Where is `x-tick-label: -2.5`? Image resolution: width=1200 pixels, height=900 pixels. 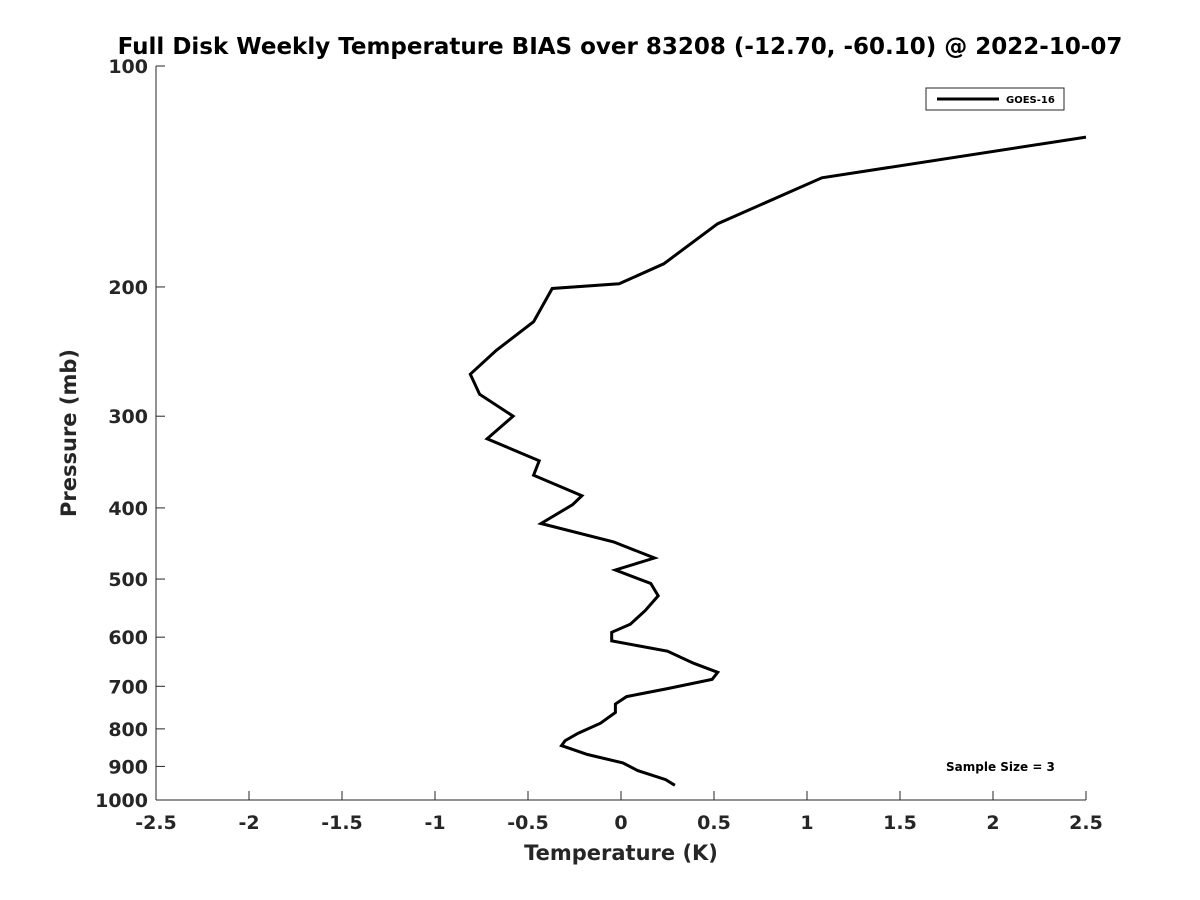 x-tick-label: -2.5 is located at coordinates (156, 823).